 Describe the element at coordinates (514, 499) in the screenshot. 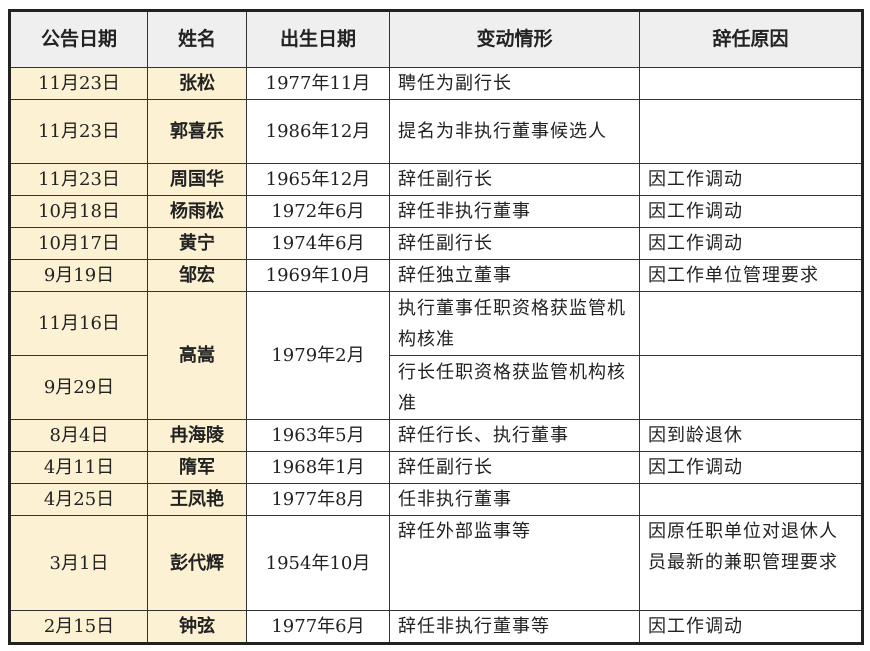

I see `change-cell: 任非执行董事` at that location.